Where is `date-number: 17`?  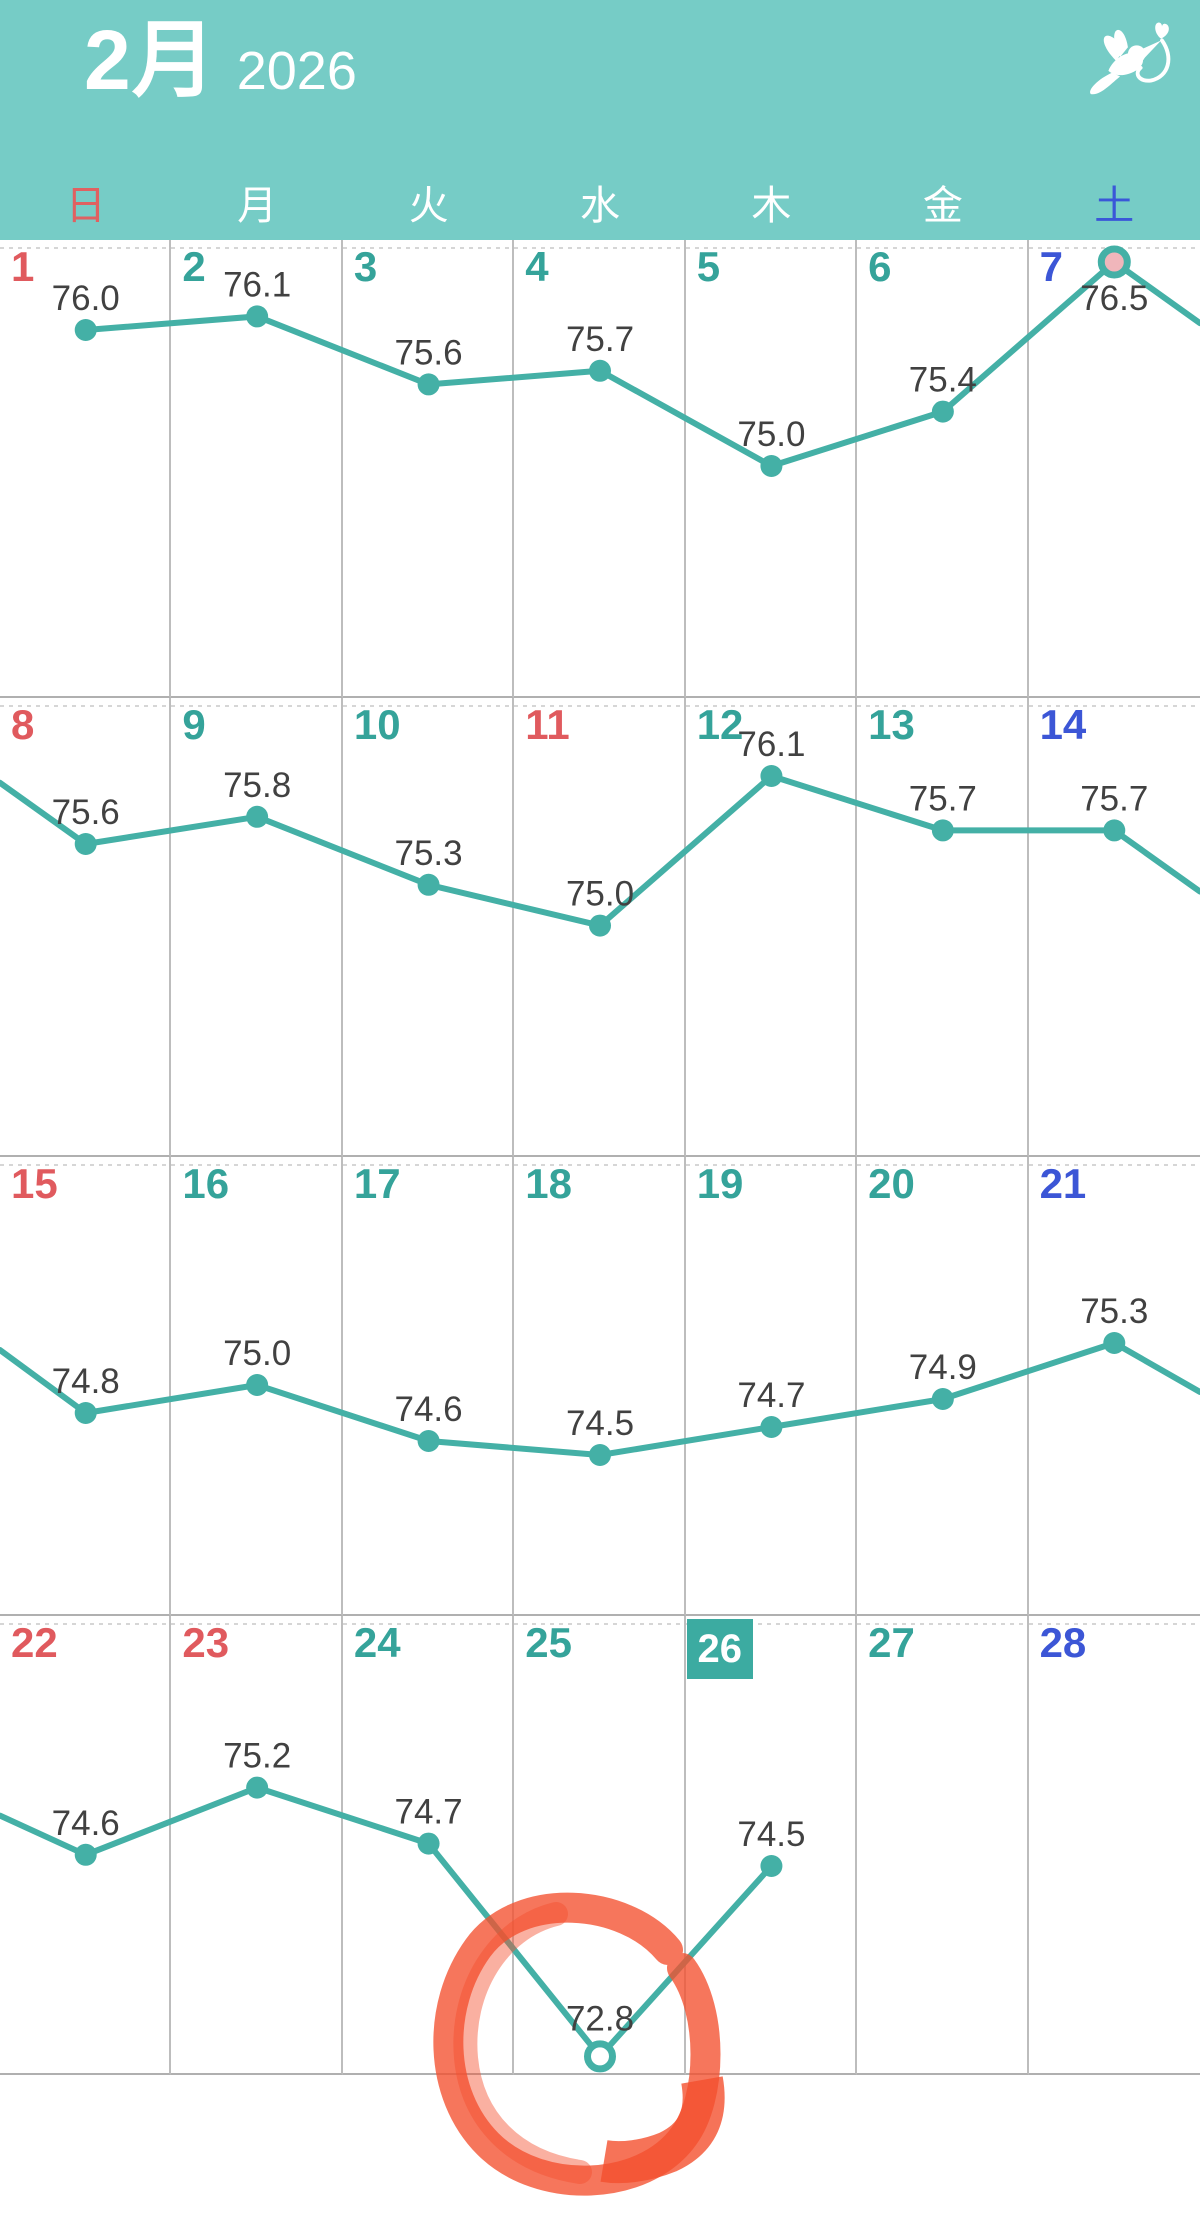 date-number: 17 is located at coordinates (377, 1183).